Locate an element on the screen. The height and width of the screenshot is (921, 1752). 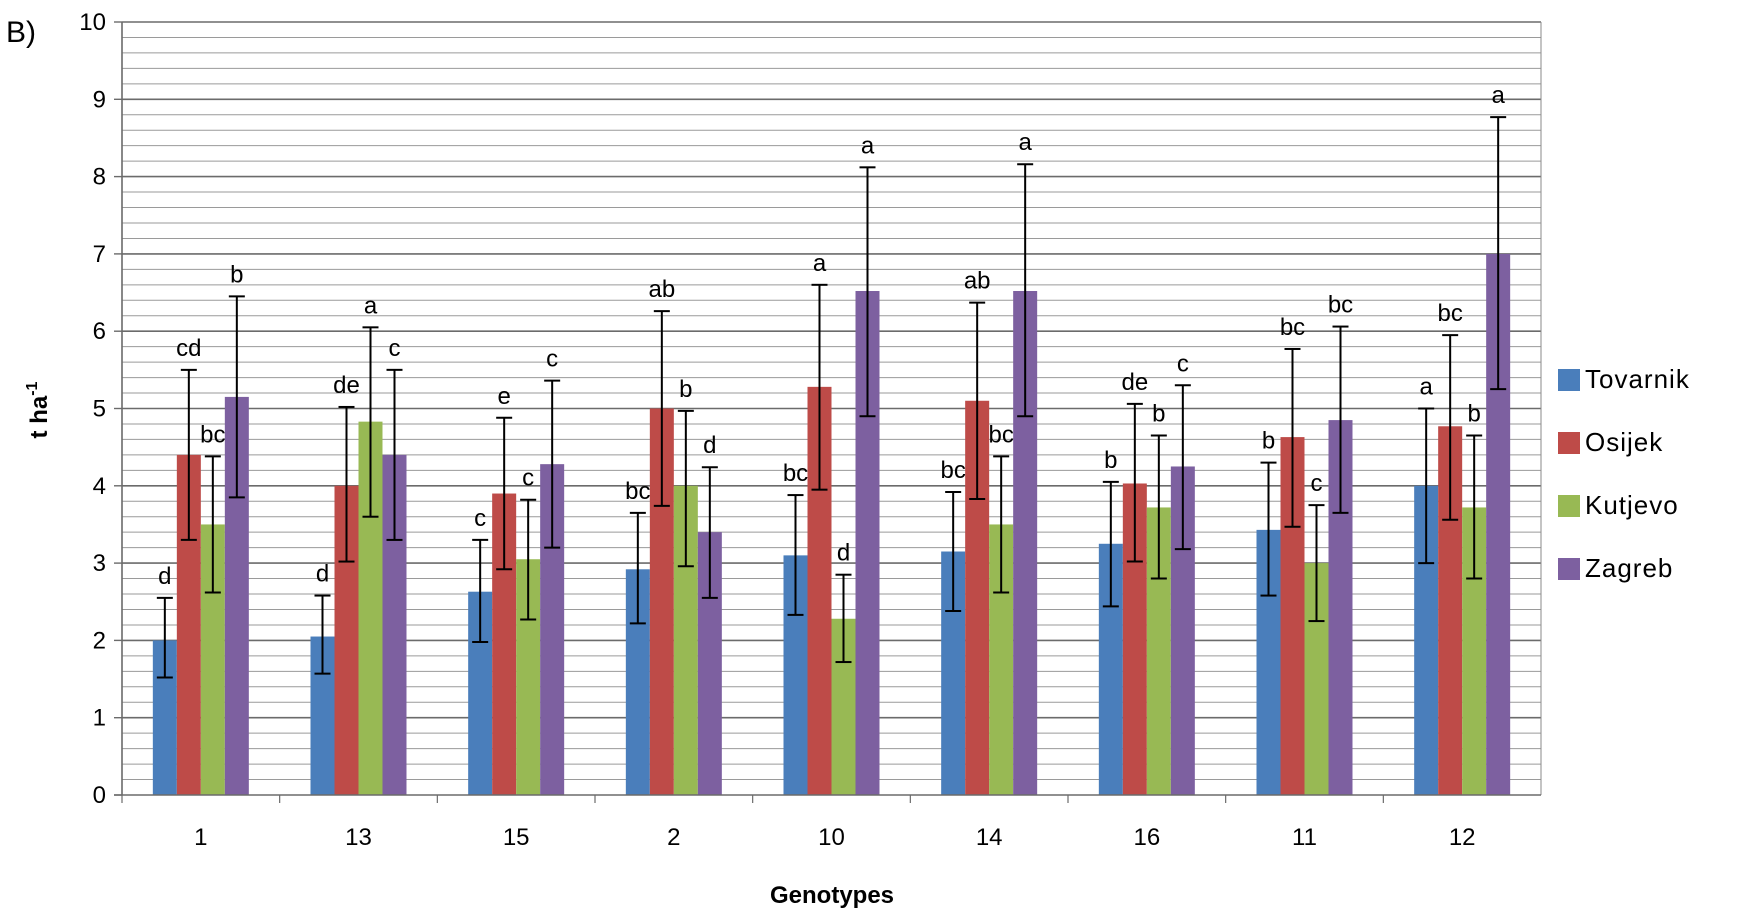
y-tick-label: 2 is located at coordinates (99, 640).